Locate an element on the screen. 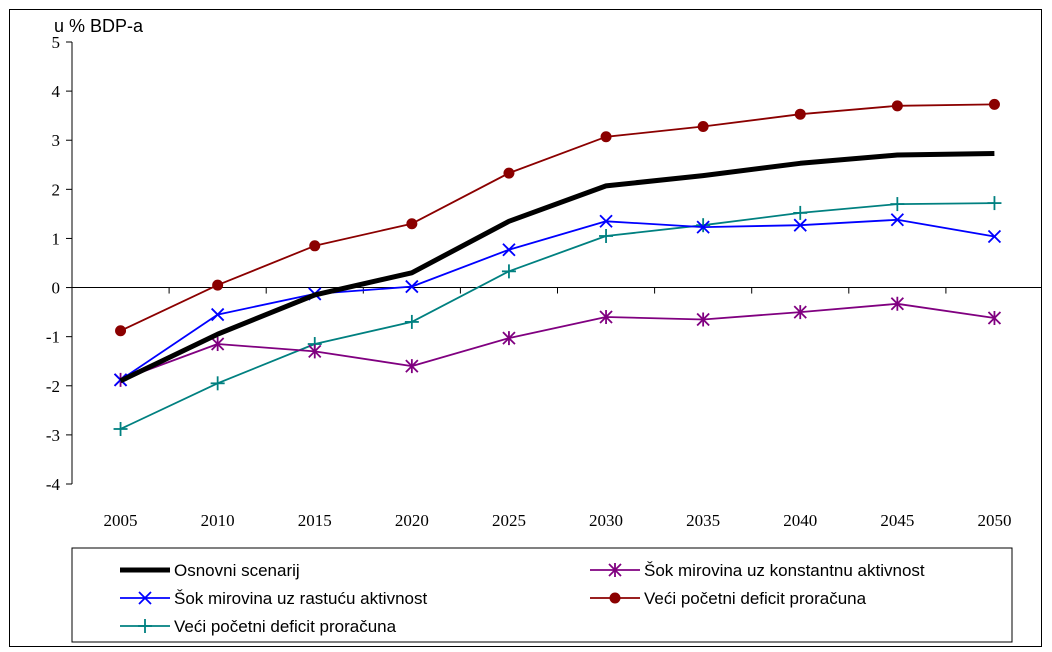  legend-label: Osnovni scenarij is located at coordinates (237, 570).